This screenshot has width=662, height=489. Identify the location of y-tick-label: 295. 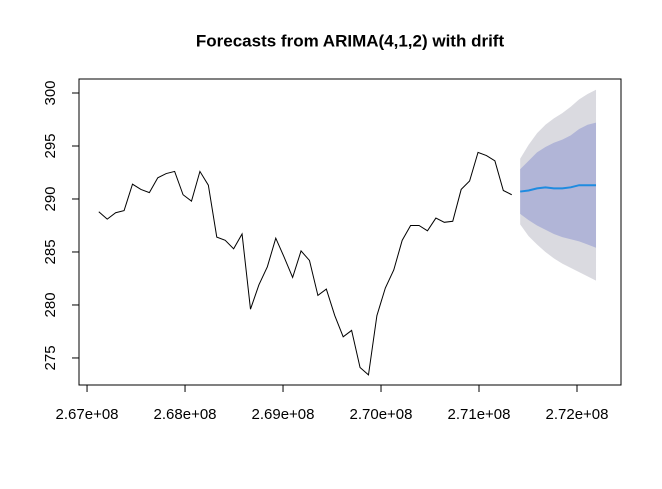
(50, 145).